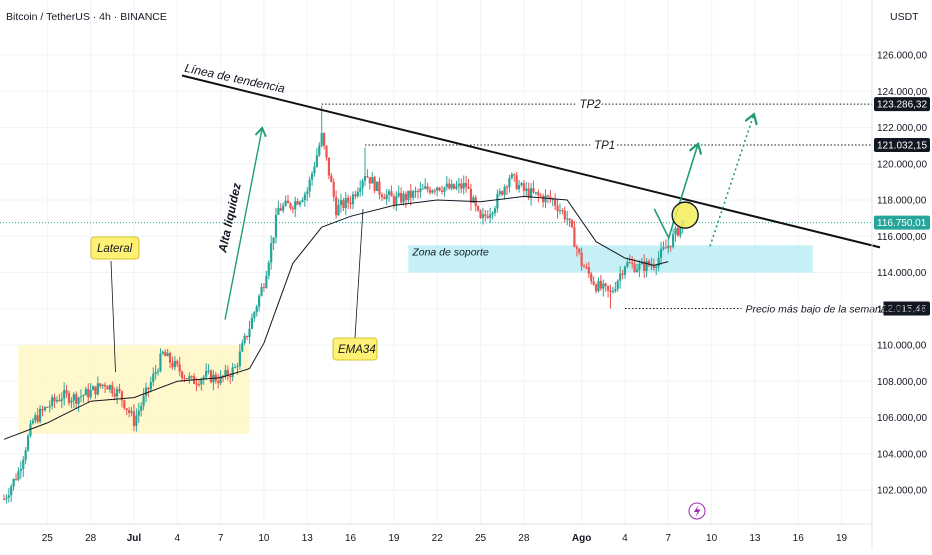 The height and width of the screenshot is (555, 932). I want to click on support-zone-label: Zona de soporte, so click(450, 252).